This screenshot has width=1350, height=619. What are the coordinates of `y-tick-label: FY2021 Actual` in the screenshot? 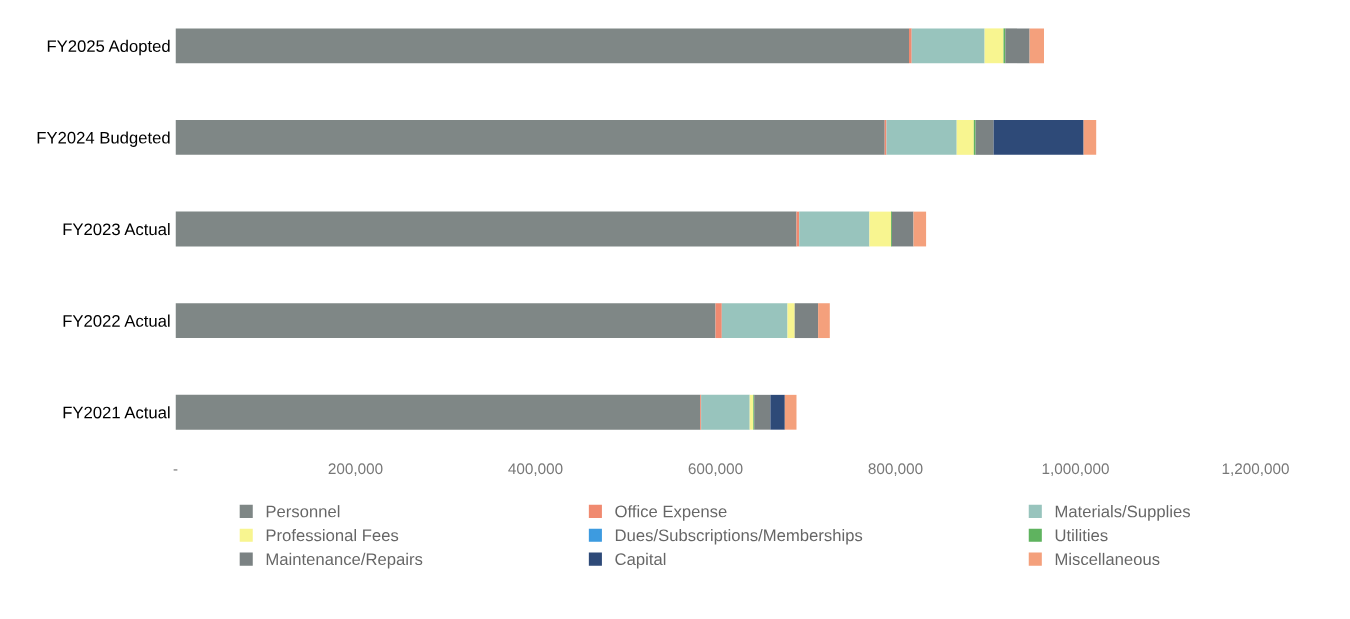 It's located at (116, 412).